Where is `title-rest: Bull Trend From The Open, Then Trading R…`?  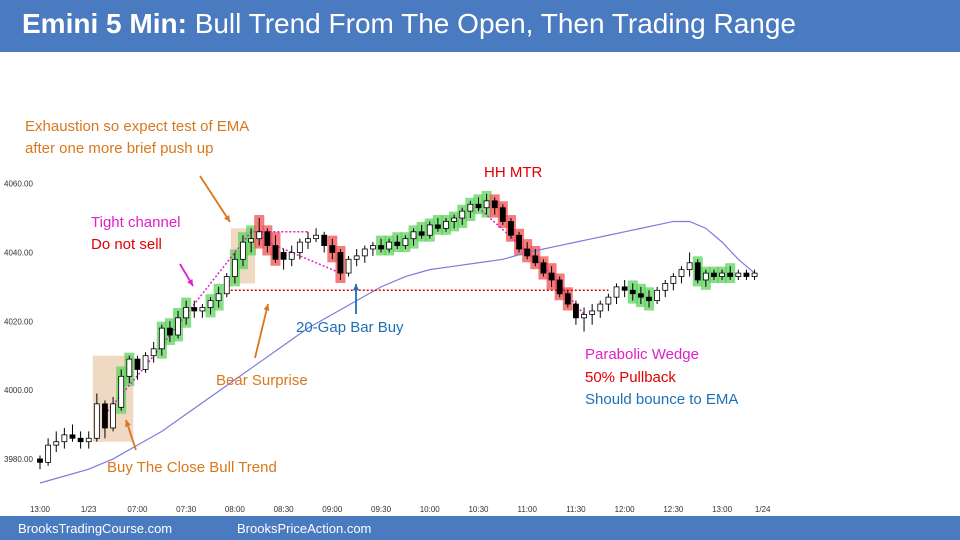
title-rest: Bull Trend From The Open, Then Trading R… is located at coordinates (495, 23).